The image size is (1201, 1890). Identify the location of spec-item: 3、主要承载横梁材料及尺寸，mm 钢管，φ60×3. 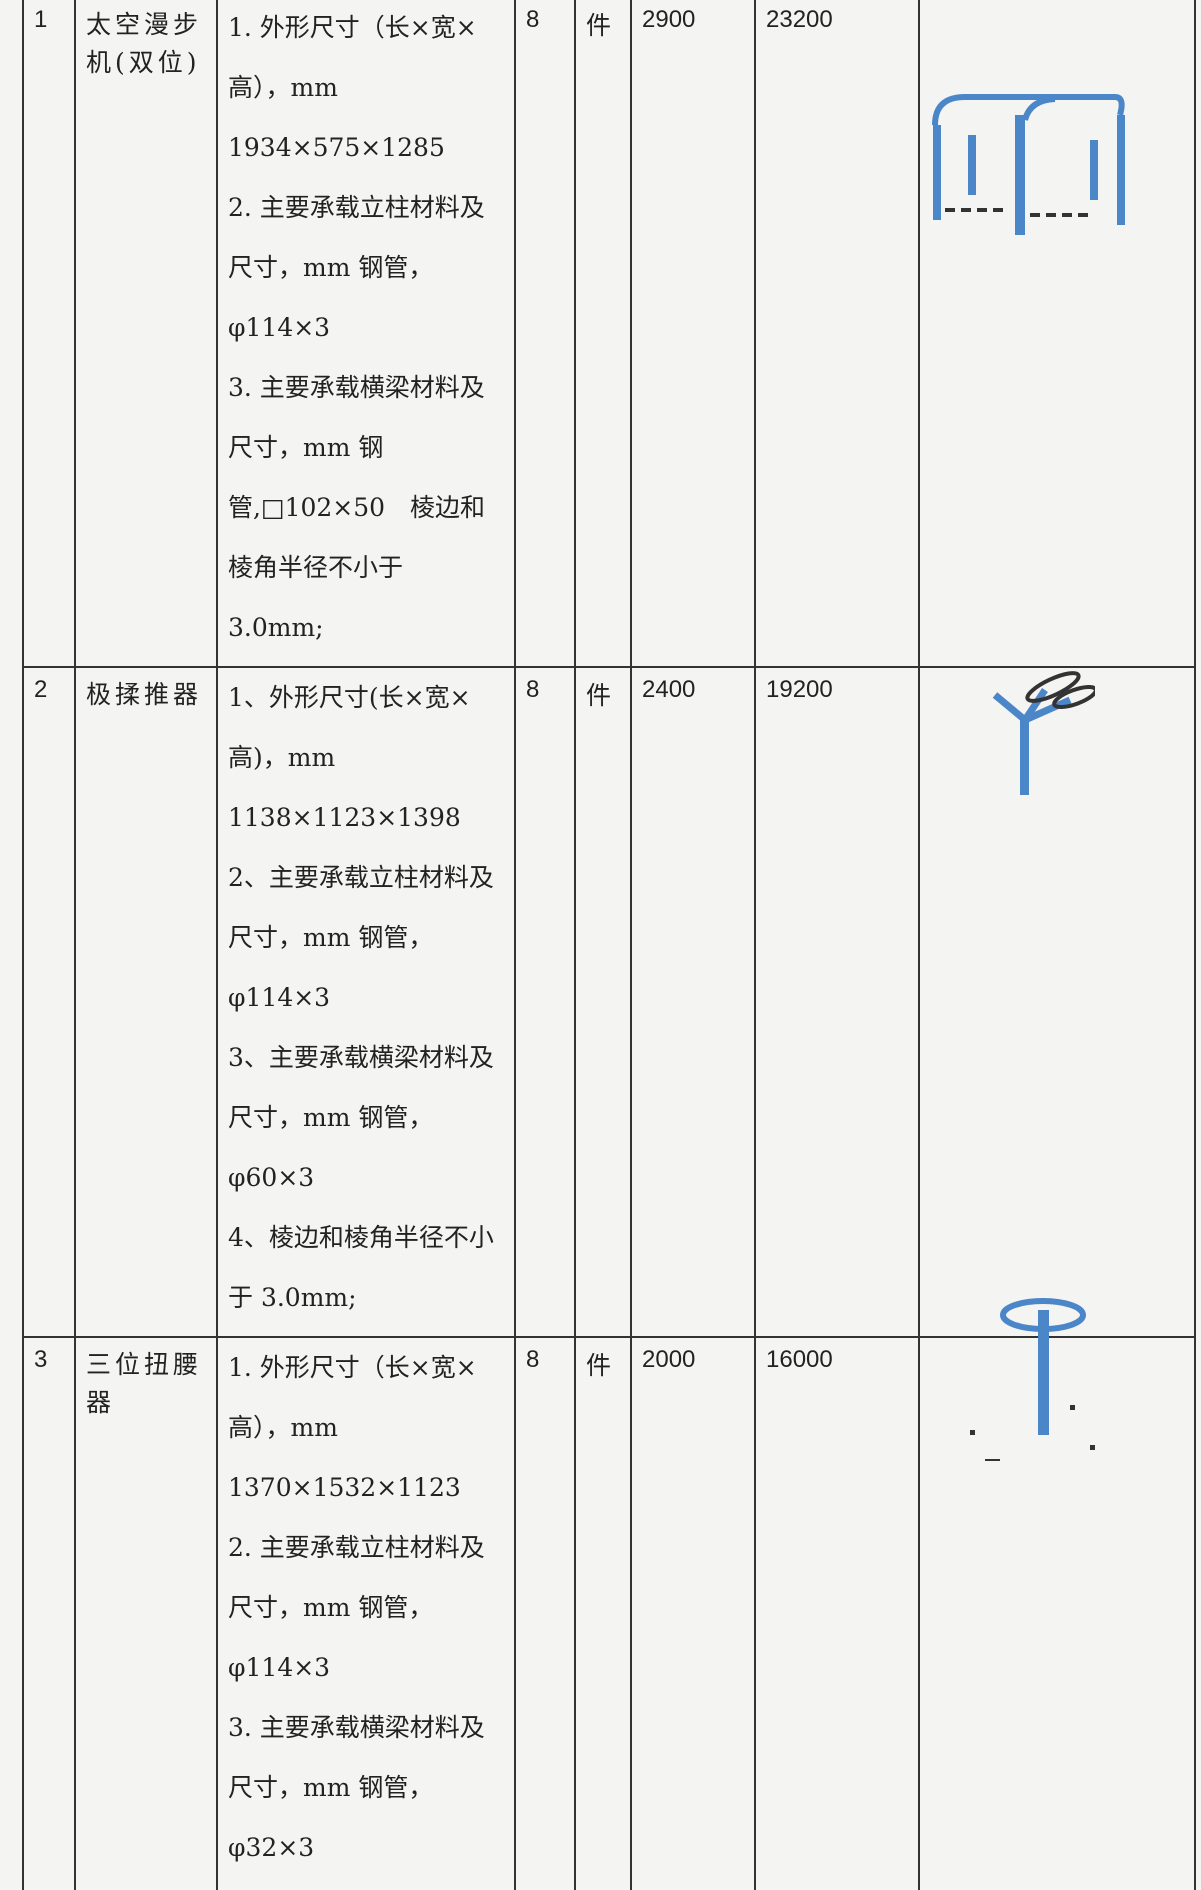
(361, 1117).